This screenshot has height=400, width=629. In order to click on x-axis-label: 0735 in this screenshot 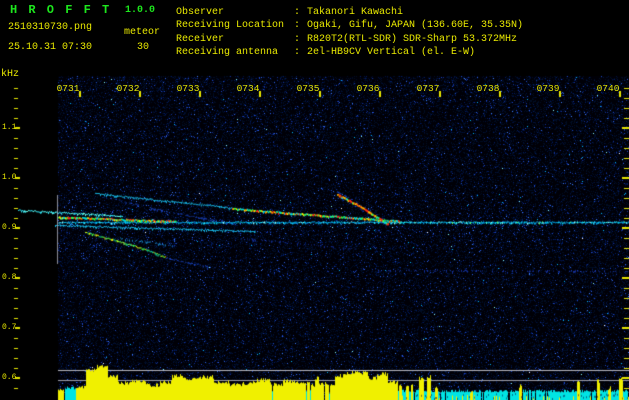, I will do `click(308, 88)`.